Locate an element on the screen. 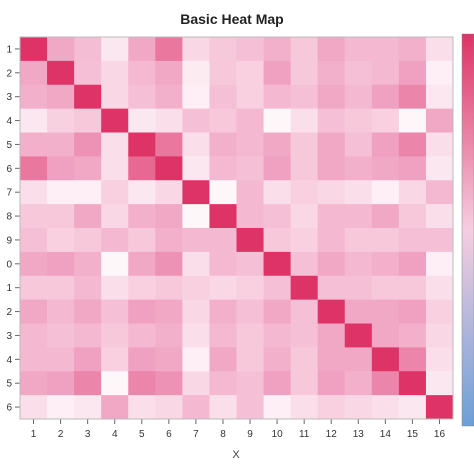 This screenshot has height=474, width=474. heatmap-cell-r13-c14 is located at coordinates (385, 335).